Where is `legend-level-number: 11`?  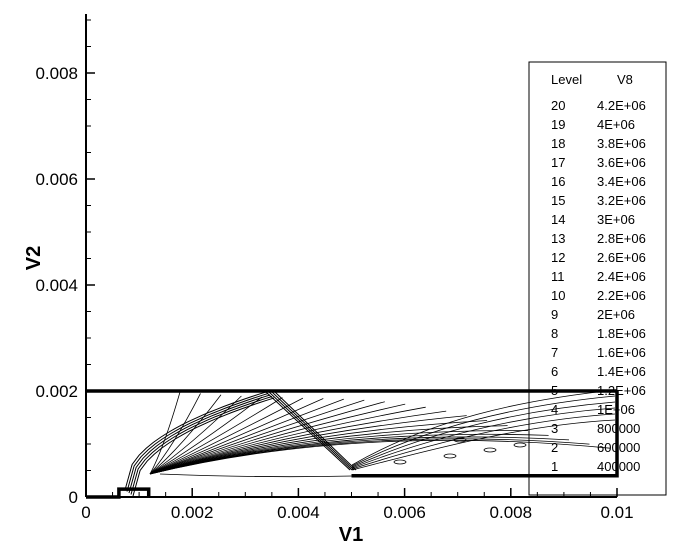 legend-level-number: 11 is located at coordinates (558, 276).